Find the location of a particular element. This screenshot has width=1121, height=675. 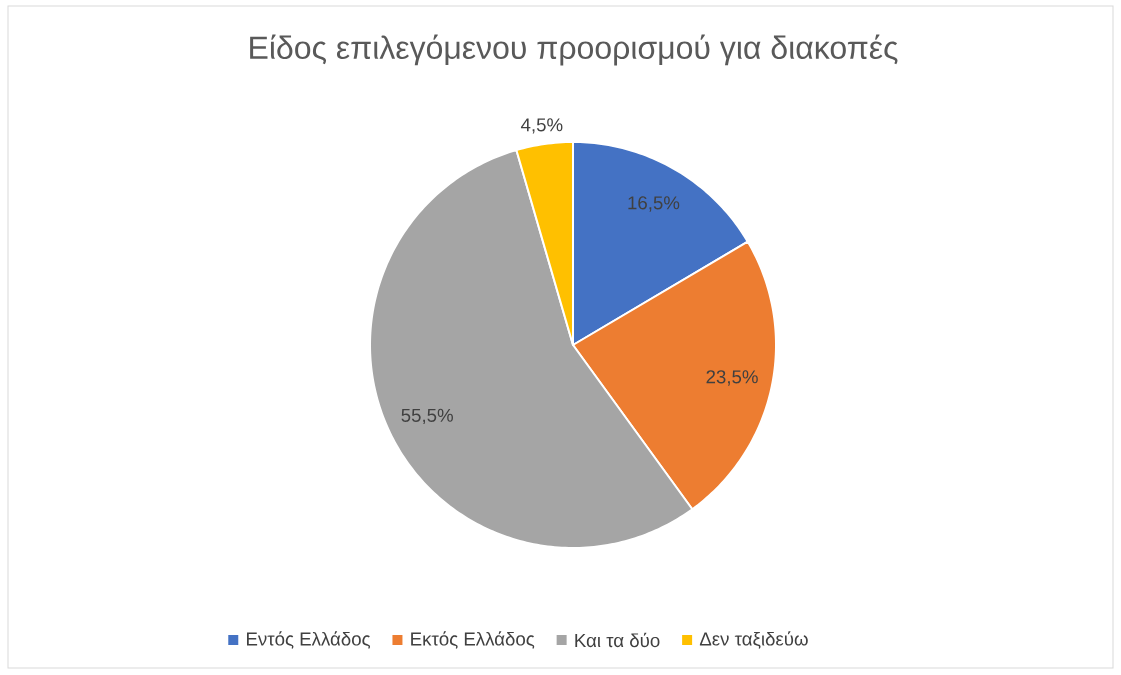

legend-label: Εκτός Ελλάδος is located at coordinates (473, 640).